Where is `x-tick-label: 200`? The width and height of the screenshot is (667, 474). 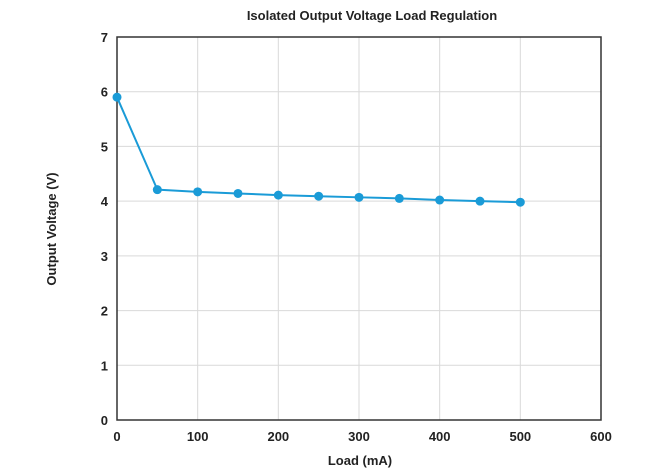
x-tick-label: 200 is located at coordinates (278, 436).